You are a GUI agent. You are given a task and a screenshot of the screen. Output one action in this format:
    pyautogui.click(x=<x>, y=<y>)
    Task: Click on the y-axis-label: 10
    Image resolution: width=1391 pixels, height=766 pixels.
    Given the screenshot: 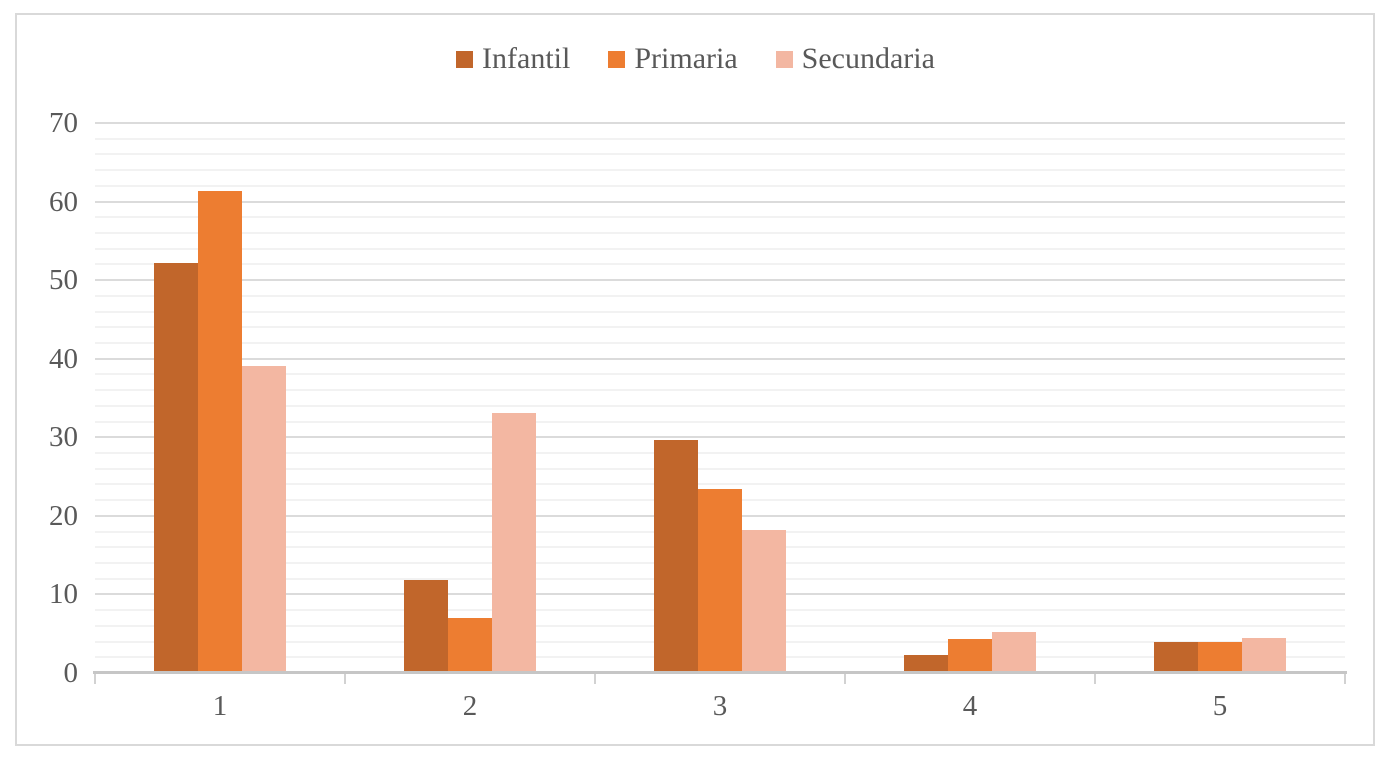 What is the action you would take?
    pyautogui.click(x=63, y=594)
    